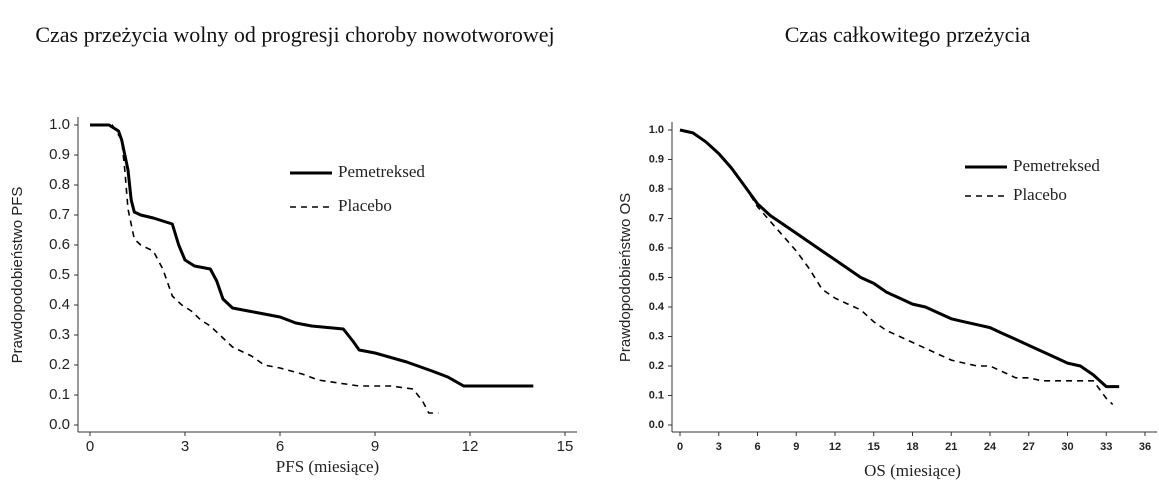 The image size is (1159, 492). I want to click on chart-title: Czas całkowitego przeżycia, so click(907, 34).